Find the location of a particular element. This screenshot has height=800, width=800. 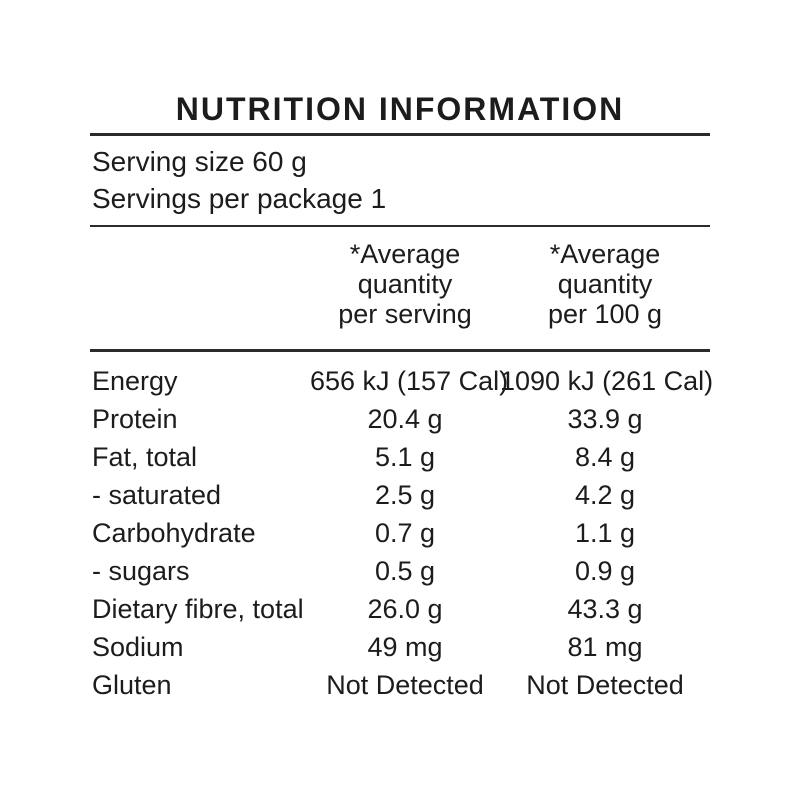

value-per-serving: 656 kJ (157 Cal) is located at coordinates (409, 380).